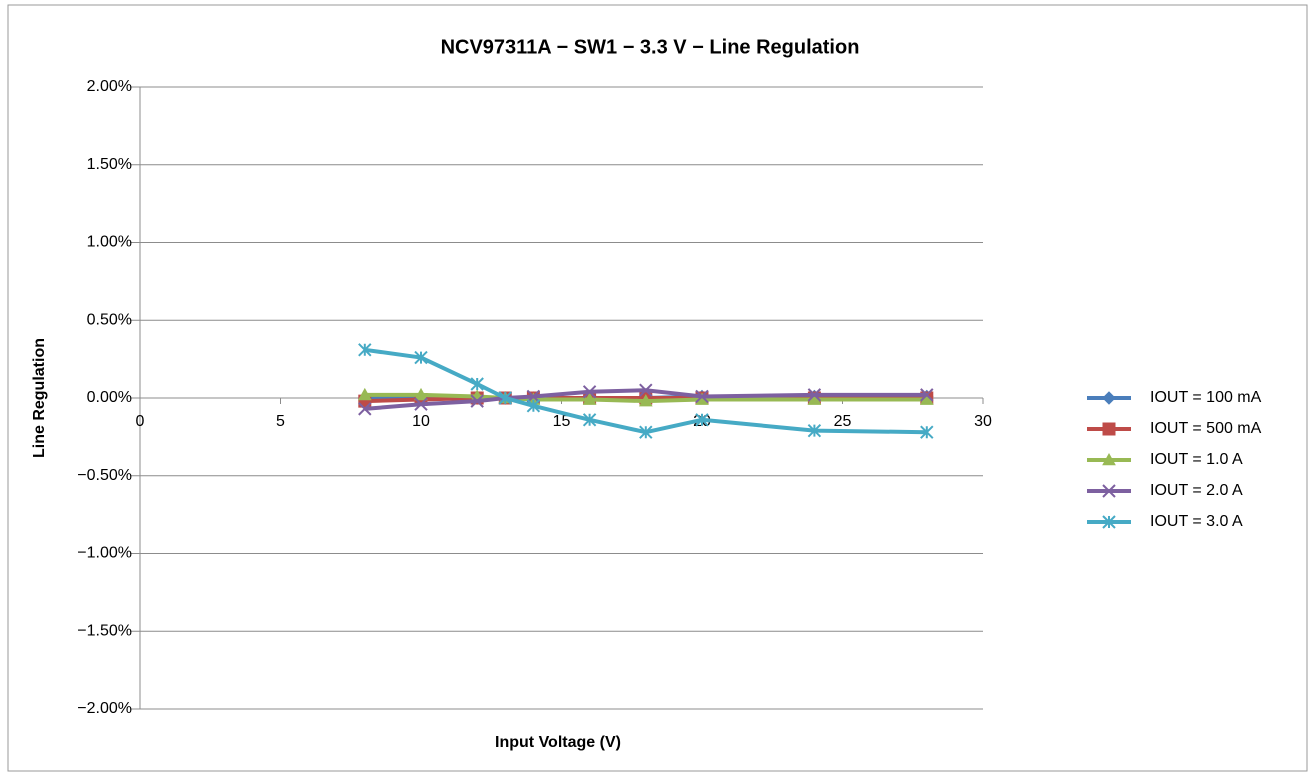  What do you see at coordinates (109, 319) in the screenshot?
I see `y-tick-label: 0.50%` at bounding box center [109, 319].